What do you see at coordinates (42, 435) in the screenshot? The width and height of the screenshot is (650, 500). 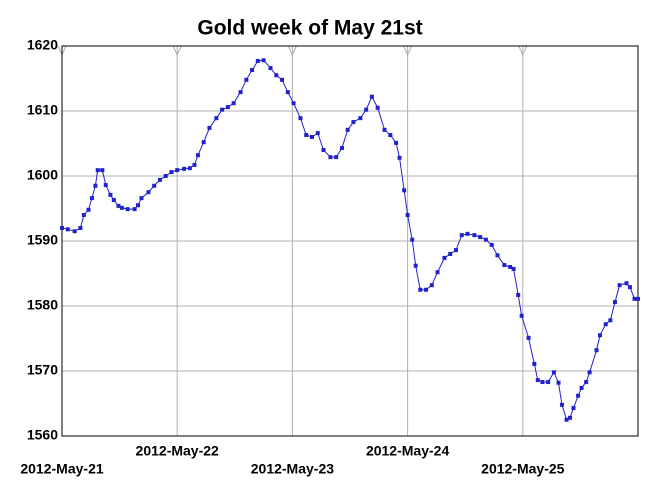 I see `y-tick-label: 1560` at bounding box center [42, 435].